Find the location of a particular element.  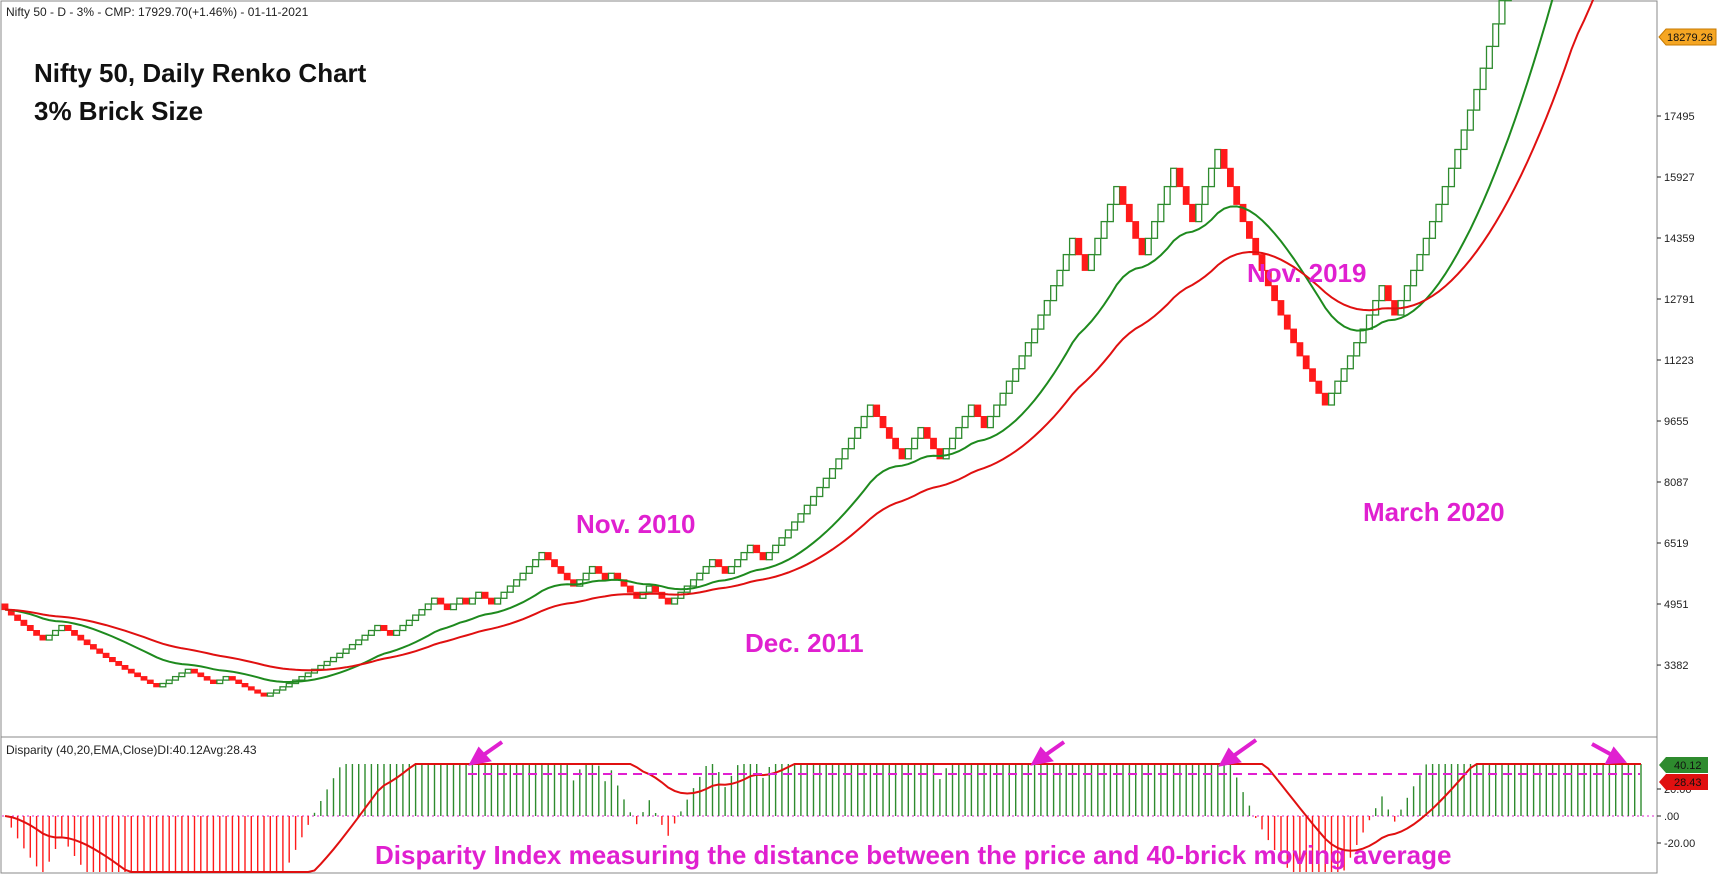

disparity-axis: 20.00 .00 -20.00 is located at coordinates (1676, 817).